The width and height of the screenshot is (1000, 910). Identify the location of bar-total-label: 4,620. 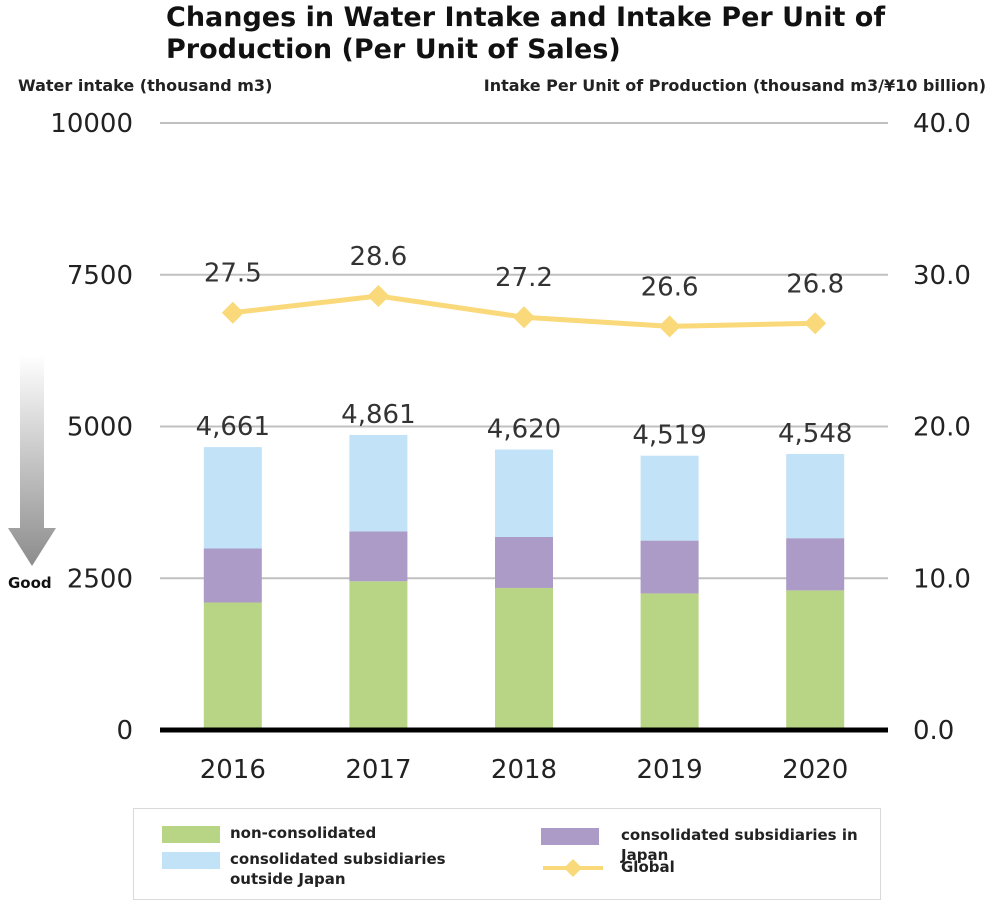
(524, 430).